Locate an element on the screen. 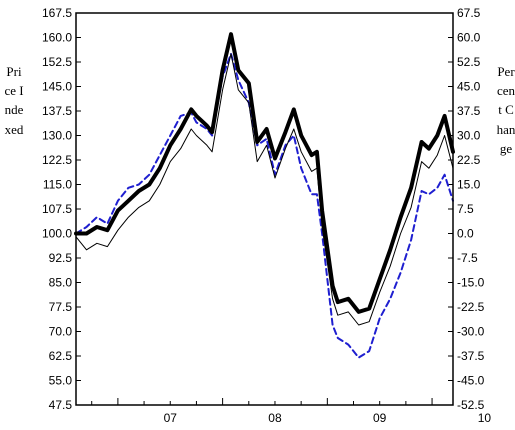 This screenshot has width=515, height=430. right-tick-label: 7.5 is located at coordinates (465, 209).